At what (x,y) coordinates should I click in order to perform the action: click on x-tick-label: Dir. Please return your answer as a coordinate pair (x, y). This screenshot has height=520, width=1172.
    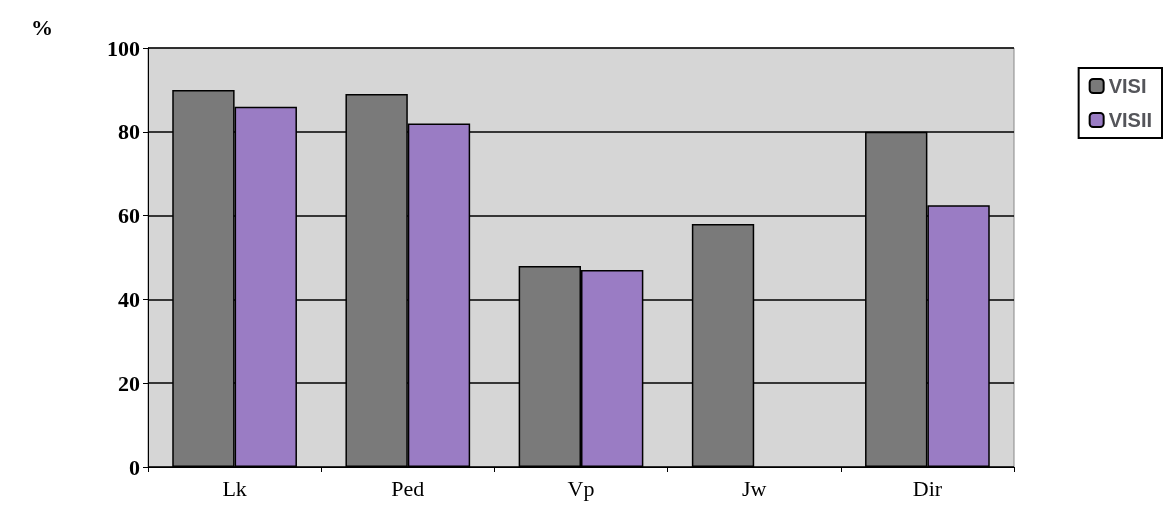
    Looking at the image, I should click on (927, 488).